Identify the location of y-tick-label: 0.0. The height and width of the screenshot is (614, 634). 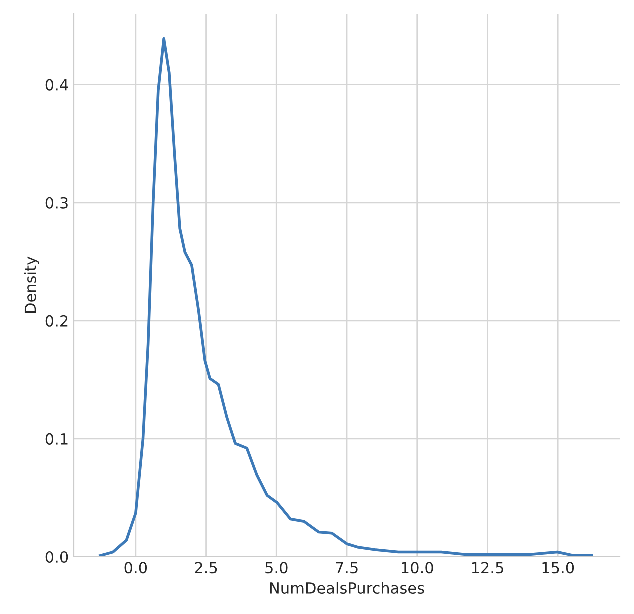
(57, 557).